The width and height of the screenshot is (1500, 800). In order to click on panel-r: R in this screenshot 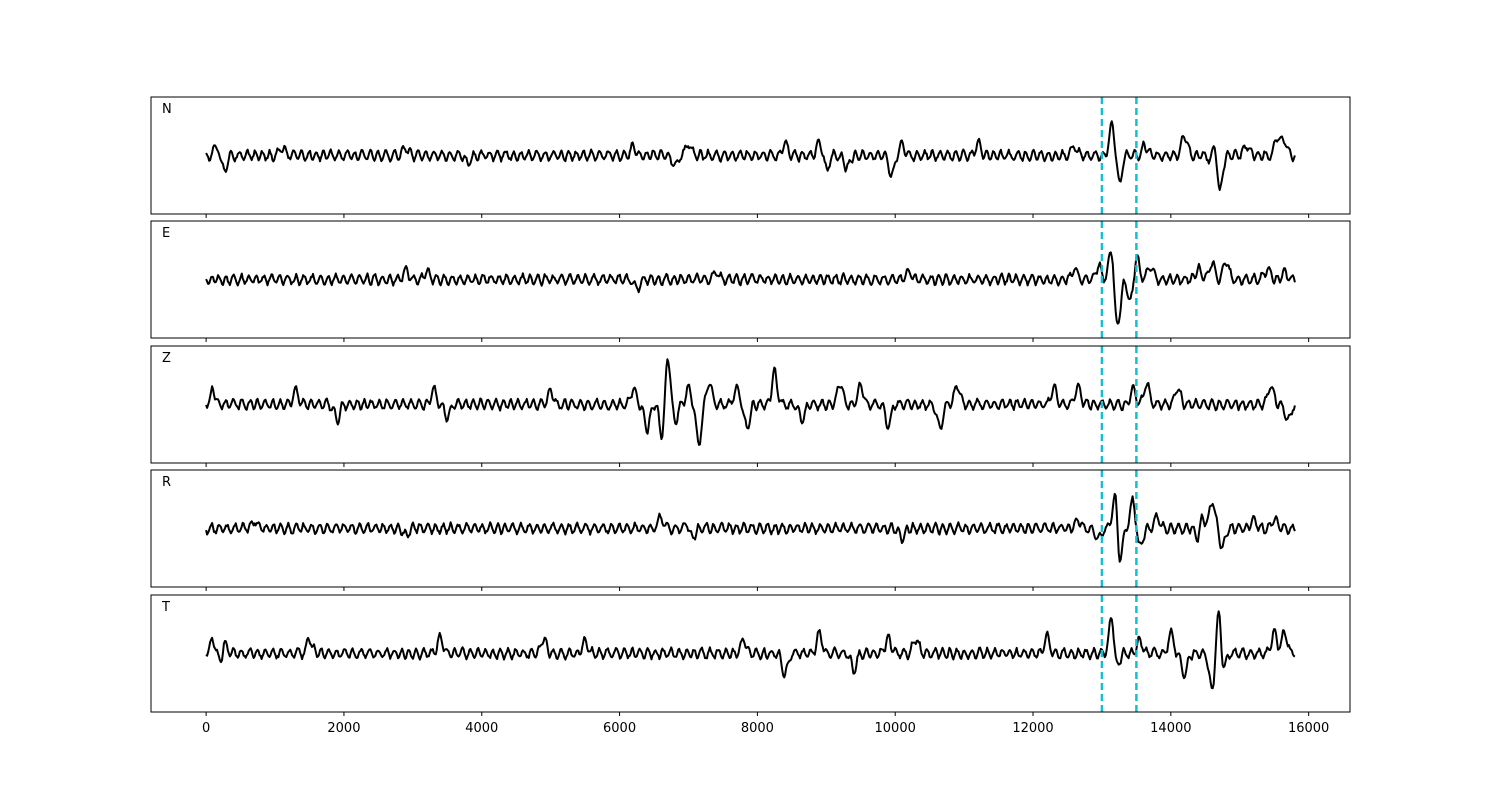, I will do `click(750, 530)`.